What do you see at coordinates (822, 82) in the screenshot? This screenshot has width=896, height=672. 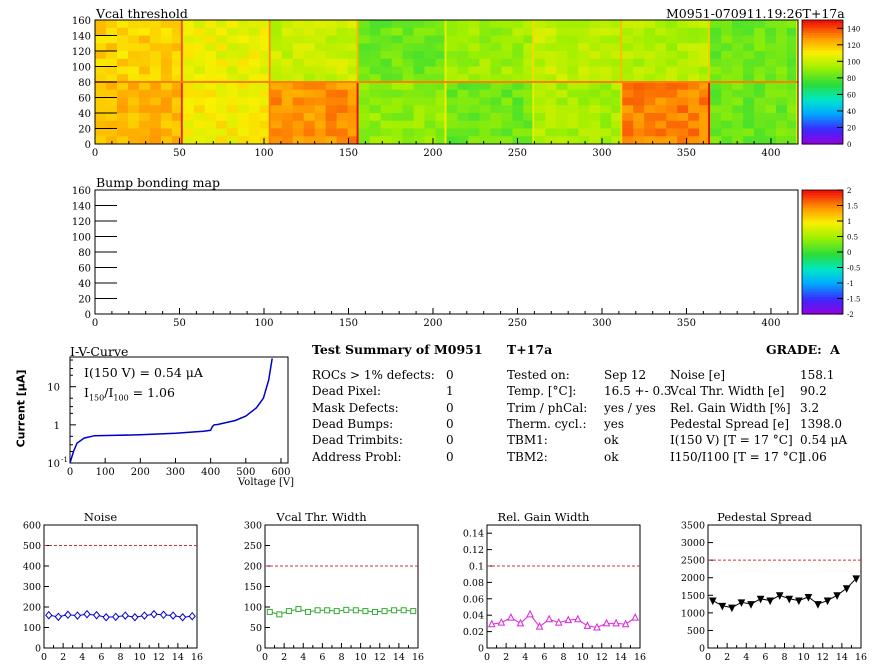 I see `vcal-palette-frame` at bounding box center [822, 82].